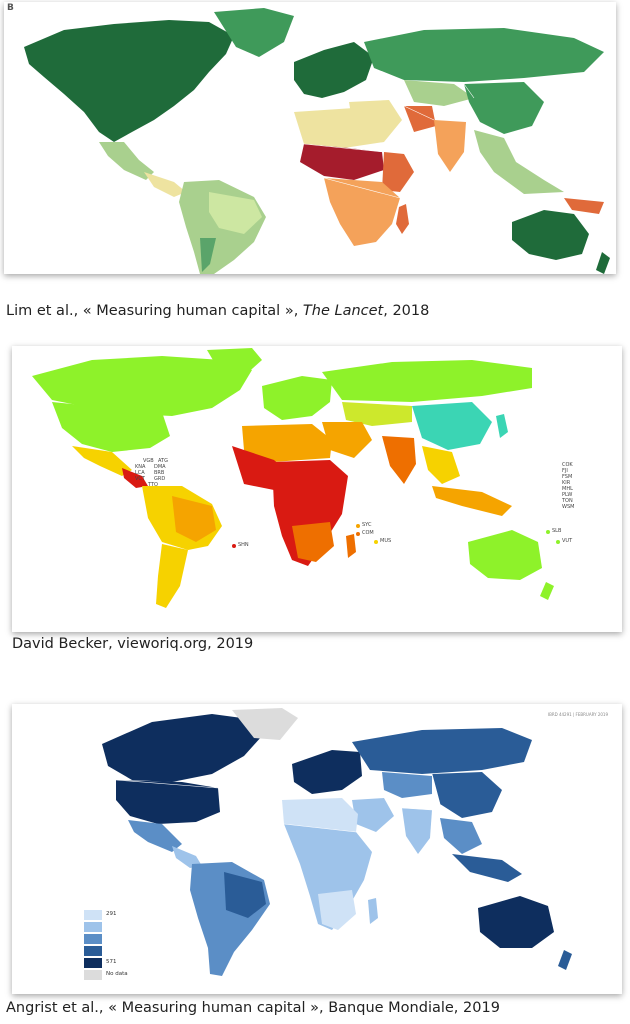 The height and width of the screenshot is (1024, 630). Describe the element at coordinates (160, 479) in the screenshot. I see `label-grd: GRD` at that location.